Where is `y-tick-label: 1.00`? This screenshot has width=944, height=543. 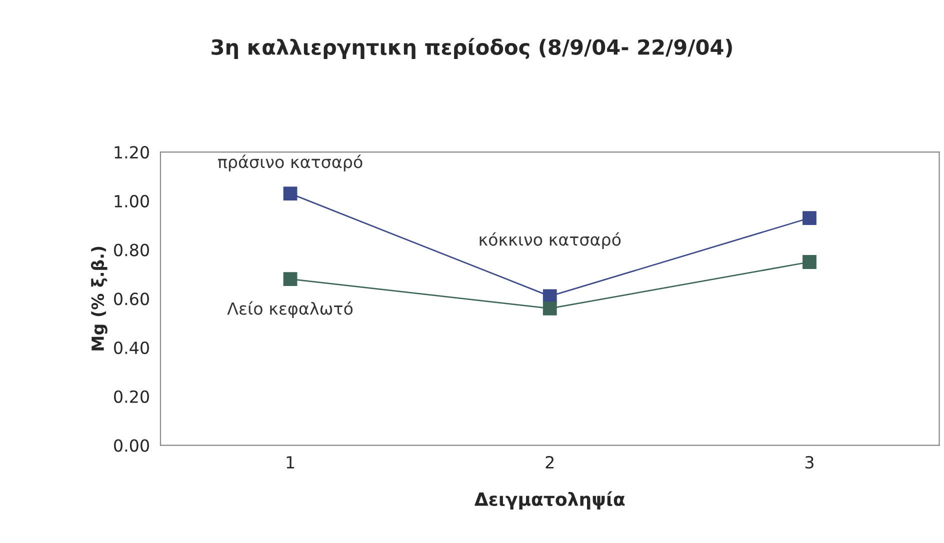
y-tick-label: 1.00 is located at coordinates (131, 201).